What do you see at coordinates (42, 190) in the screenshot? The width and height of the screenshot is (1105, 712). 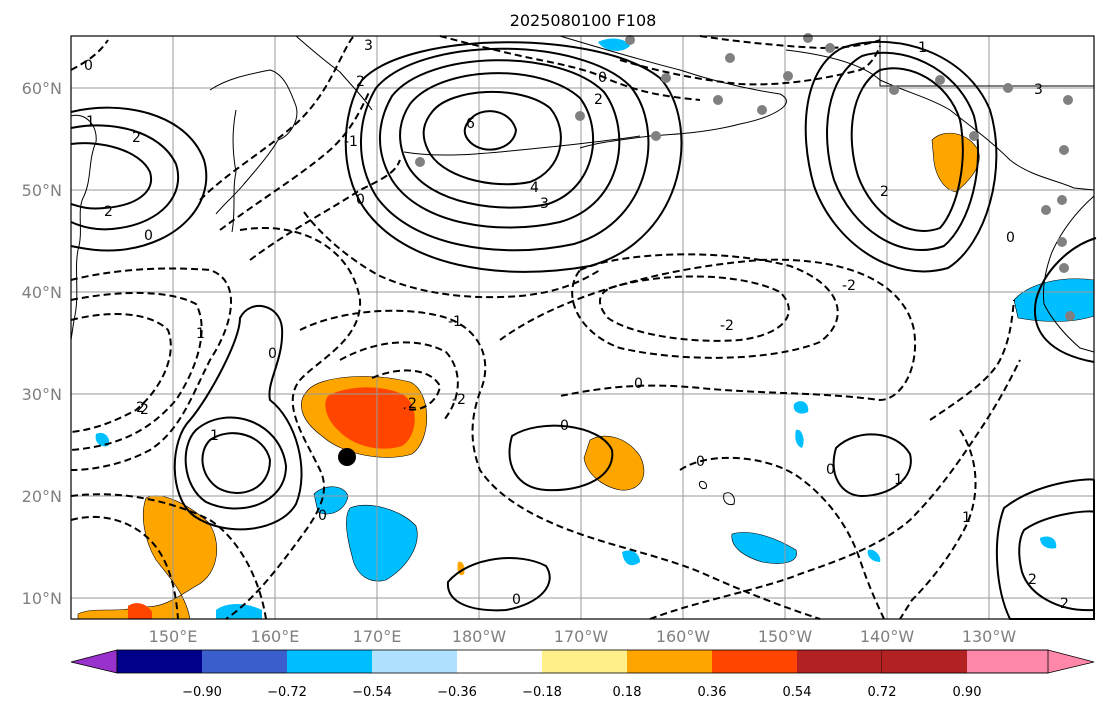 I see `lat-label: 50°N` at bounding box center [42, 190].